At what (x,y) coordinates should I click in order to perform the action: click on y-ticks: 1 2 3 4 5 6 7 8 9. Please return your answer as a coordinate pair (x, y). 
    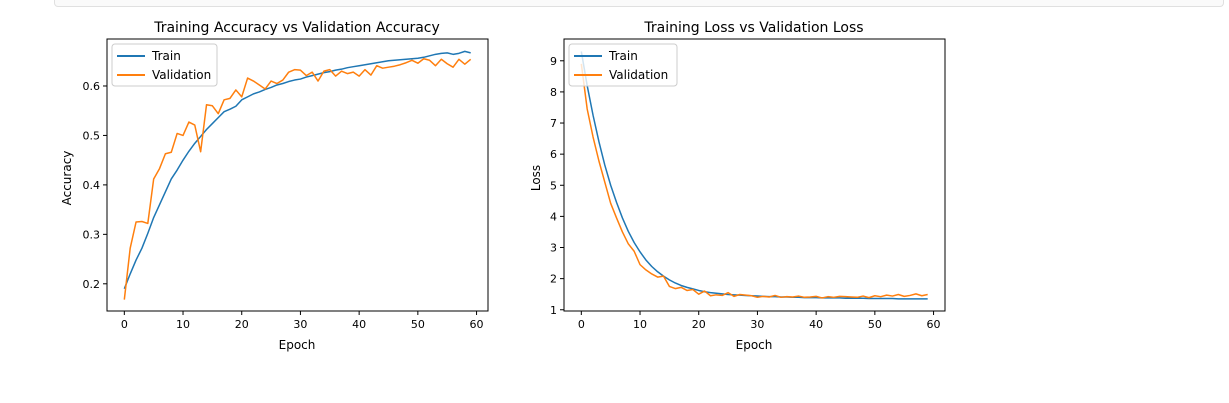
    Looking at the image, I should click on (557, 186).